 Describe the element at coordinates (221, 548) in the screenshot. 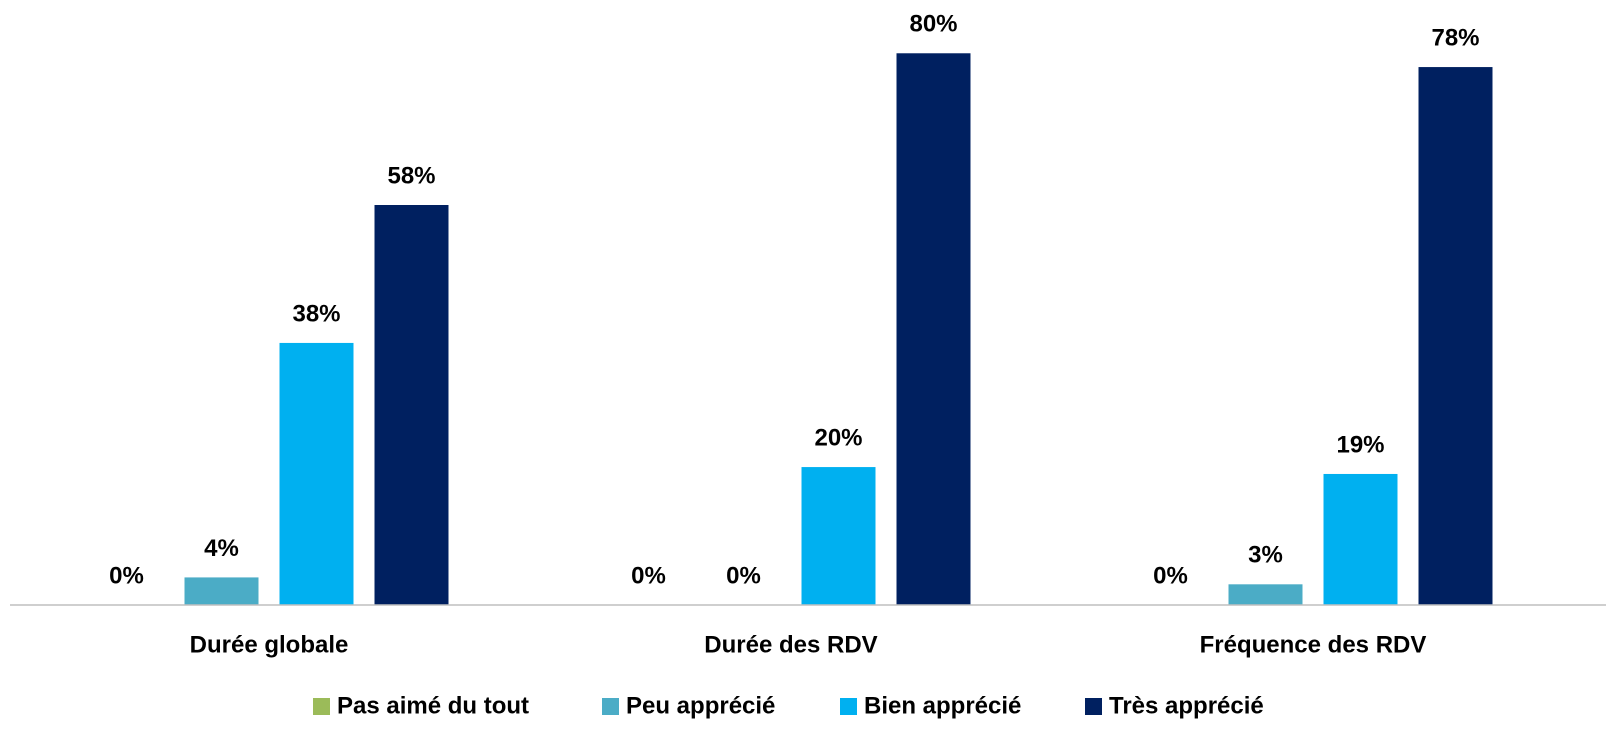

I see `data-label: 4%` at that location.